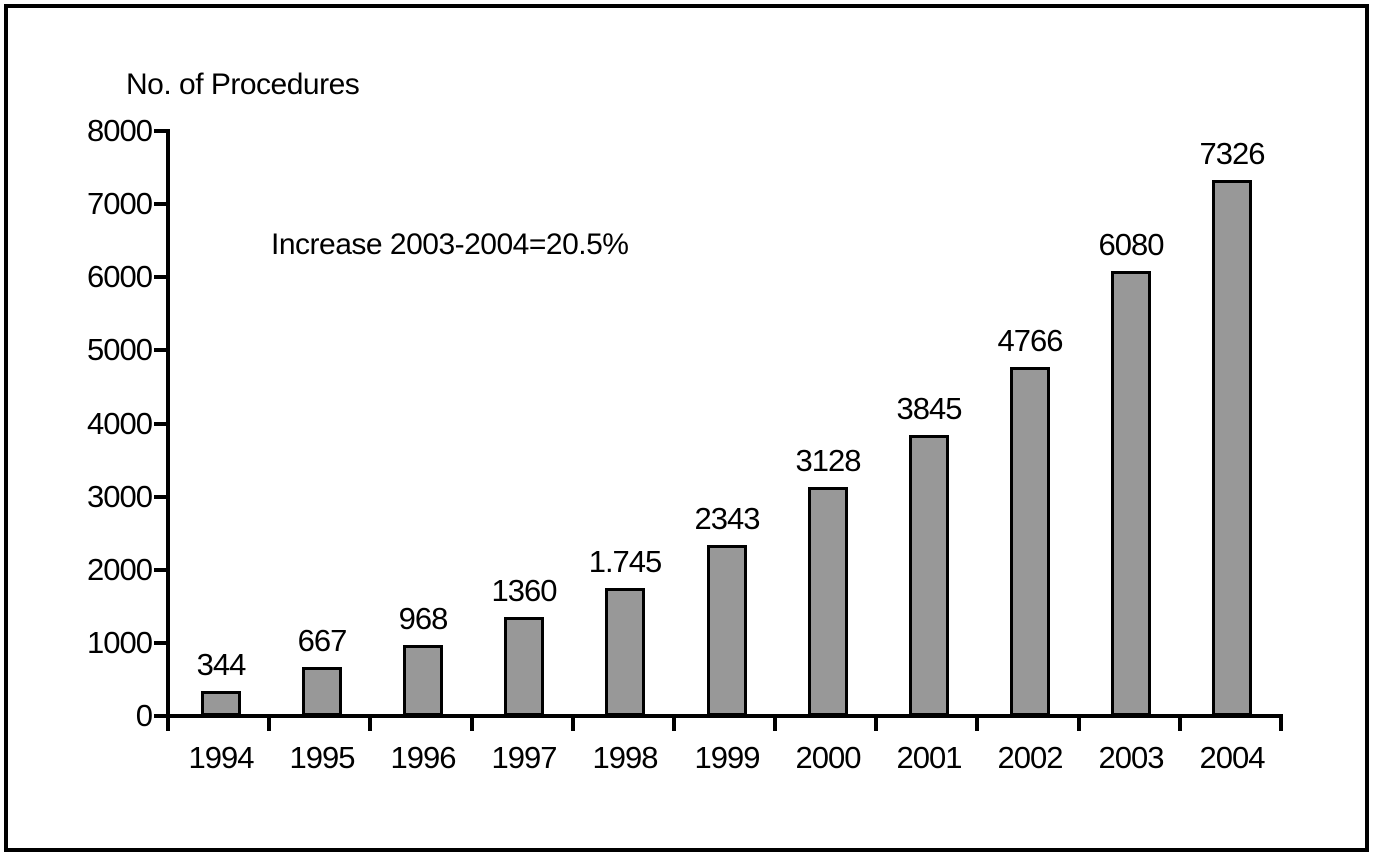 The height and width of the screenshot is (856, 1373). I want to click on bar-value-label: 2343, so click(727, 518).